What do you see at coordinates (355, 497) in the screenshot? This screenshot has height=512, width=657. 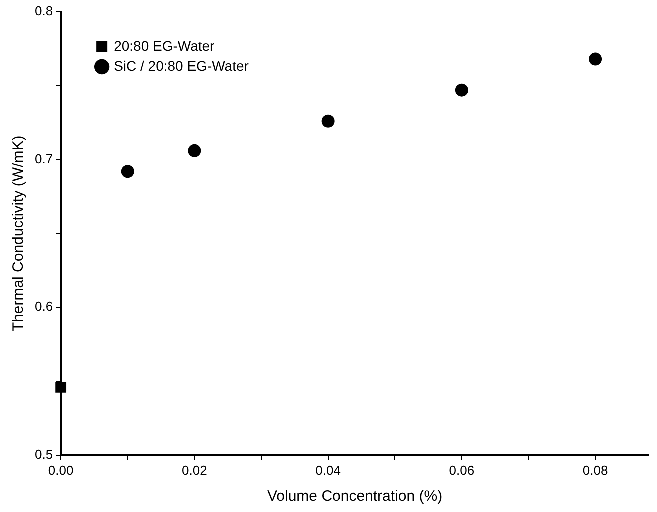 I see `x-axis-title: Volume Concentration (%)` at bounding box center [355, 497].